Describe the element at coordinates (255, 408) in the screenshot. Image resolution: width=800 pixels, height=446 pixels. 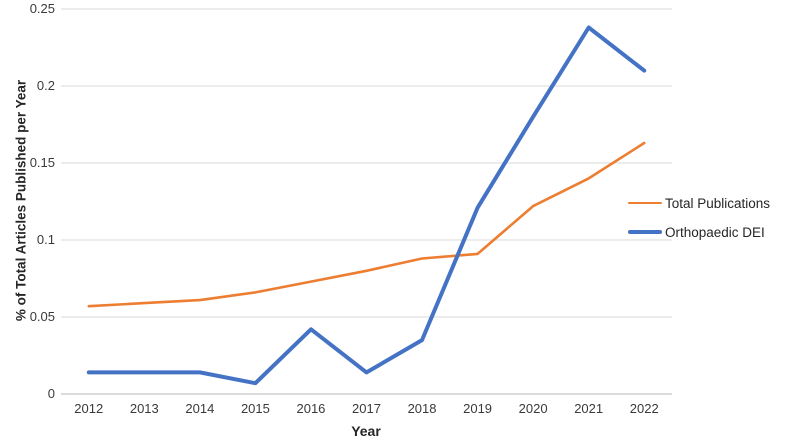
I see `x-tick-label: 2015` at that location.